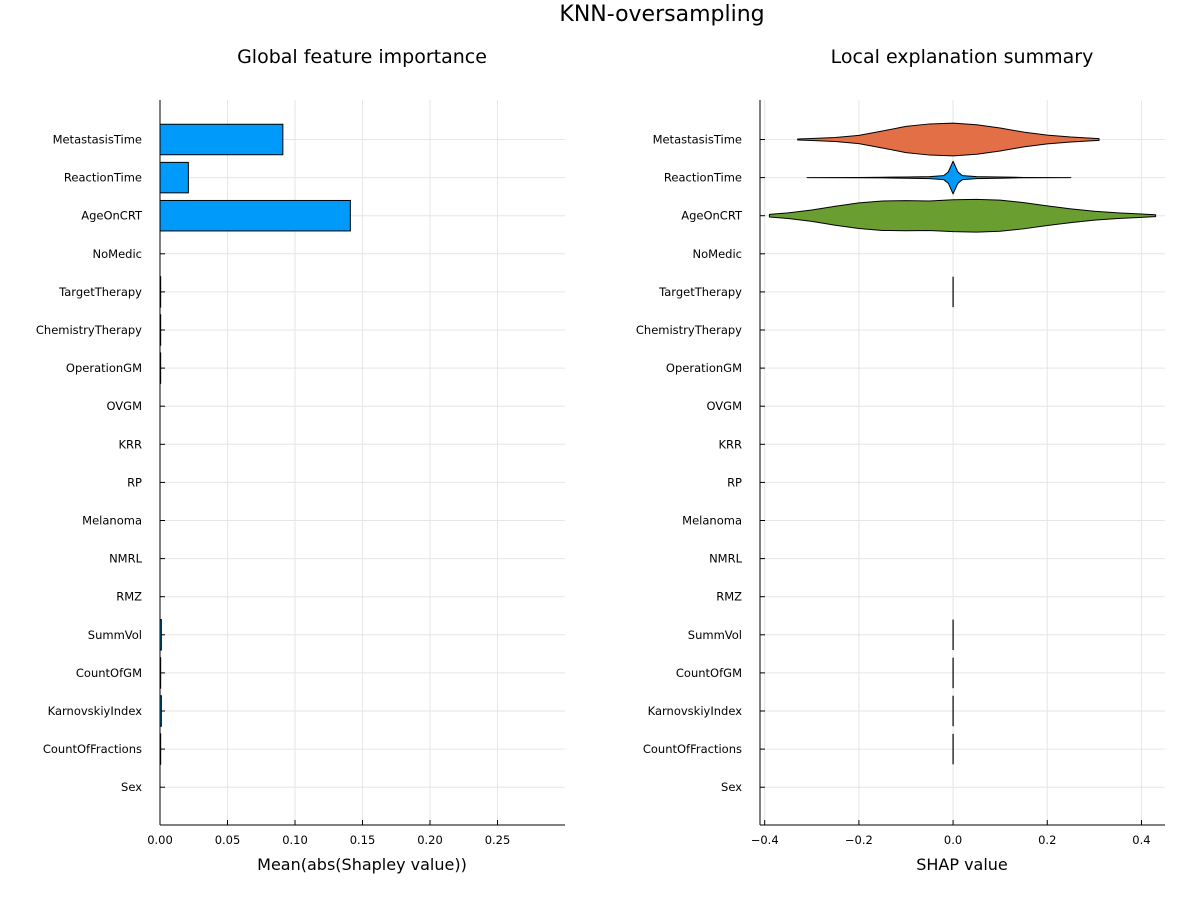 The image size is (1200, 900). I want to click on x-tick-label: 0.25, so click(498, 840).